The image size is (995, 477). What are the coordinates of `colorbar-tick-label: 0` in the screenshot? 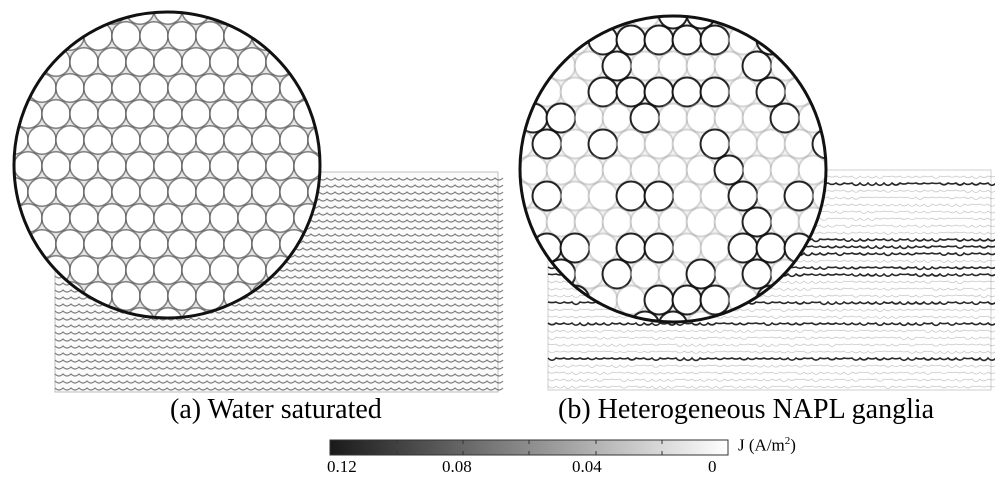 It's located at (712, 466).